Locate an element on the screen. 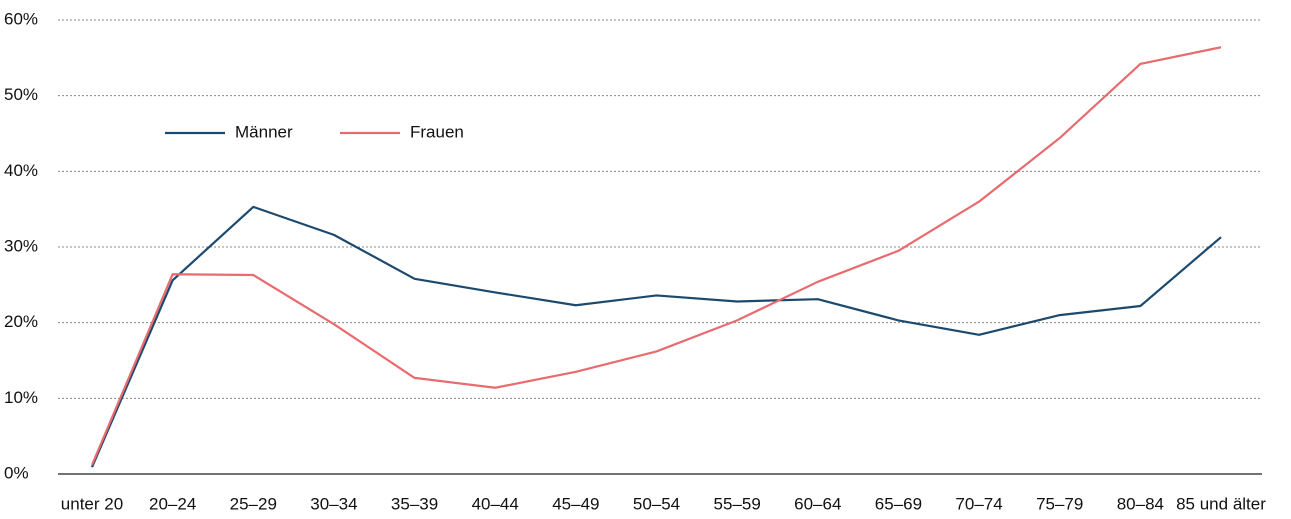  x-tick-label: 45–49 is located at coordinates (575, 503).